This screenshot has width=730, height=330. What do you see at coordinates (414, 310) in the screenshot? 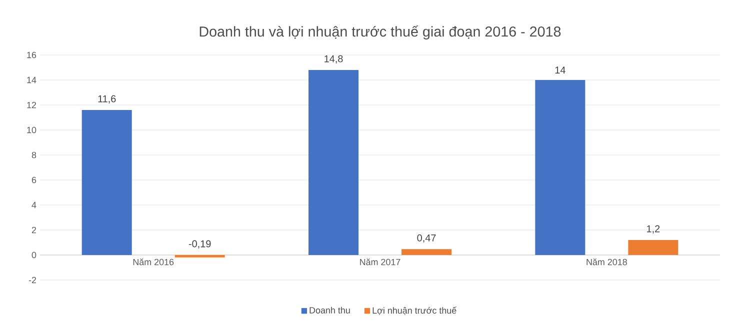
I see `legend-label: Lợi nhuận trước thuế` at bounding box center [414, 310].